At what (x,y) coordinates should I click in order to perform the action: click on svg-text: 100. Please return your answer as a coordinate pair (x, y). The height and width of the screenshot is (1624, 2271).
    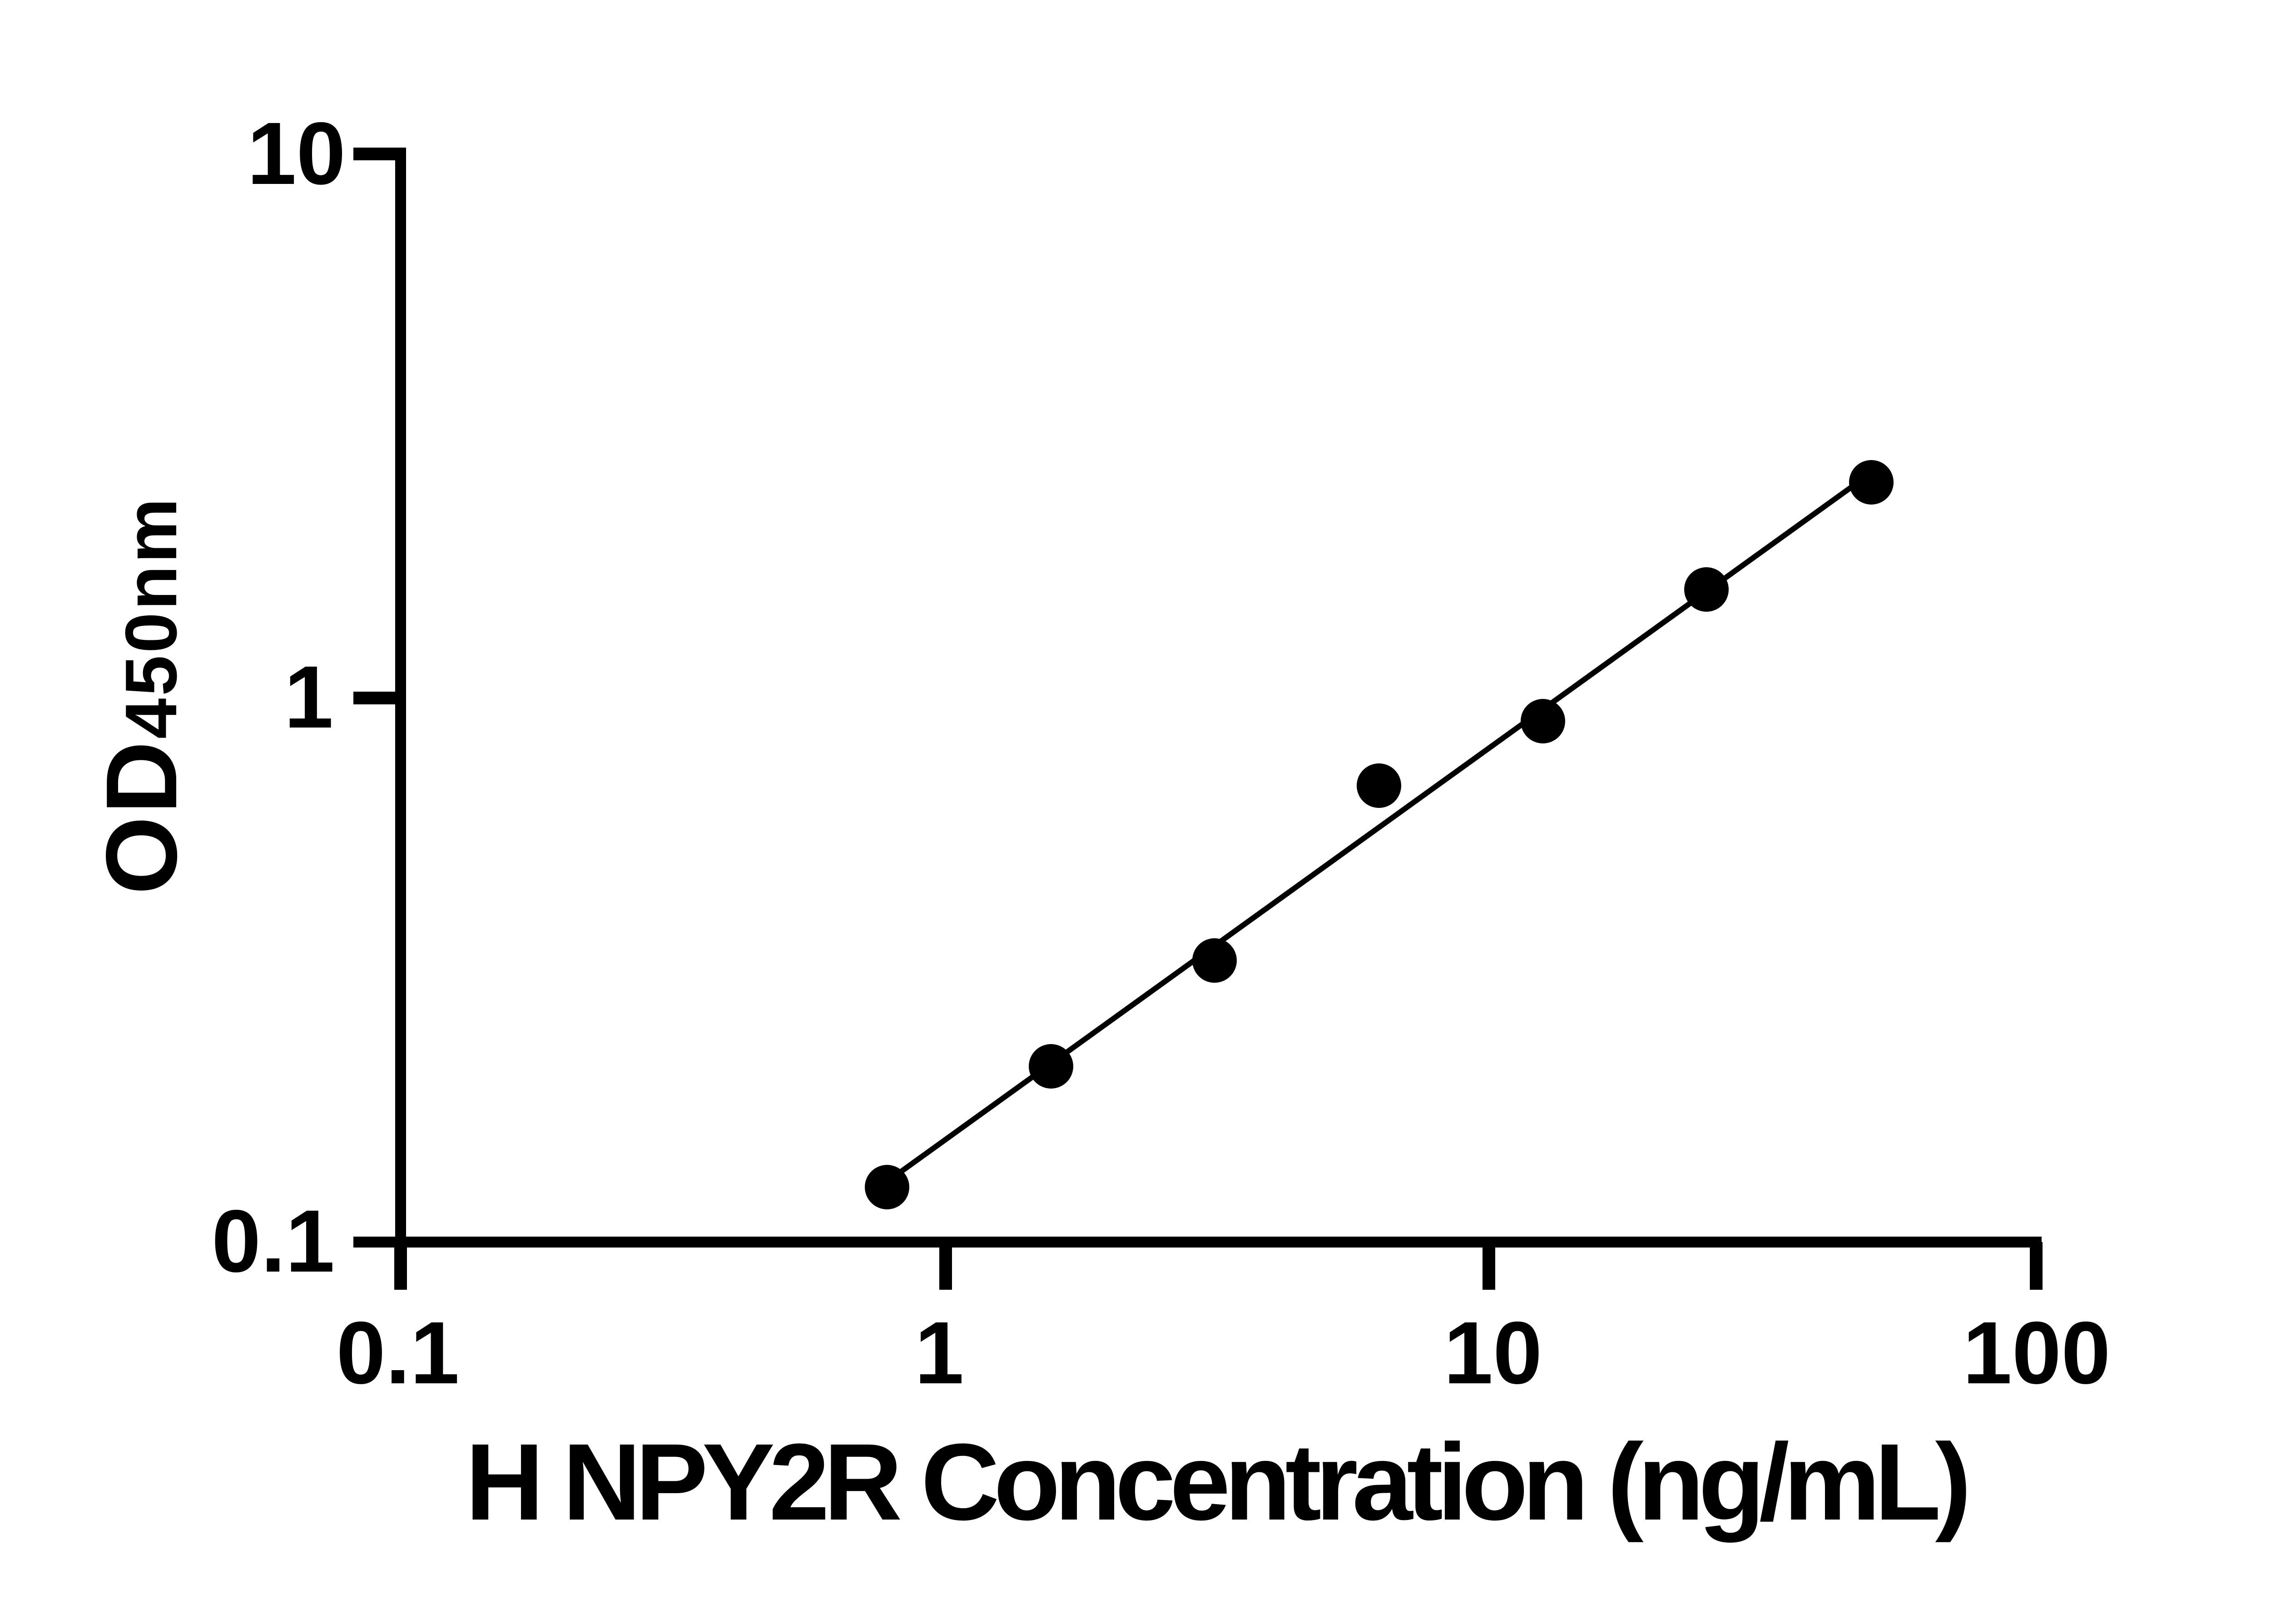
    Looking at the image, I should click on (2036, 1352).